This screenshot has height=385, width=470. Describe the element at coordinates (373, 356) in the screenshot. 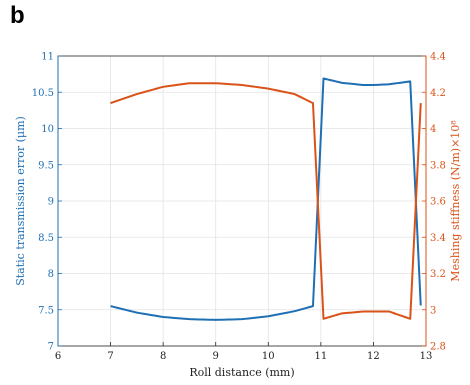

I see `x-tick-label: 12` at that location.